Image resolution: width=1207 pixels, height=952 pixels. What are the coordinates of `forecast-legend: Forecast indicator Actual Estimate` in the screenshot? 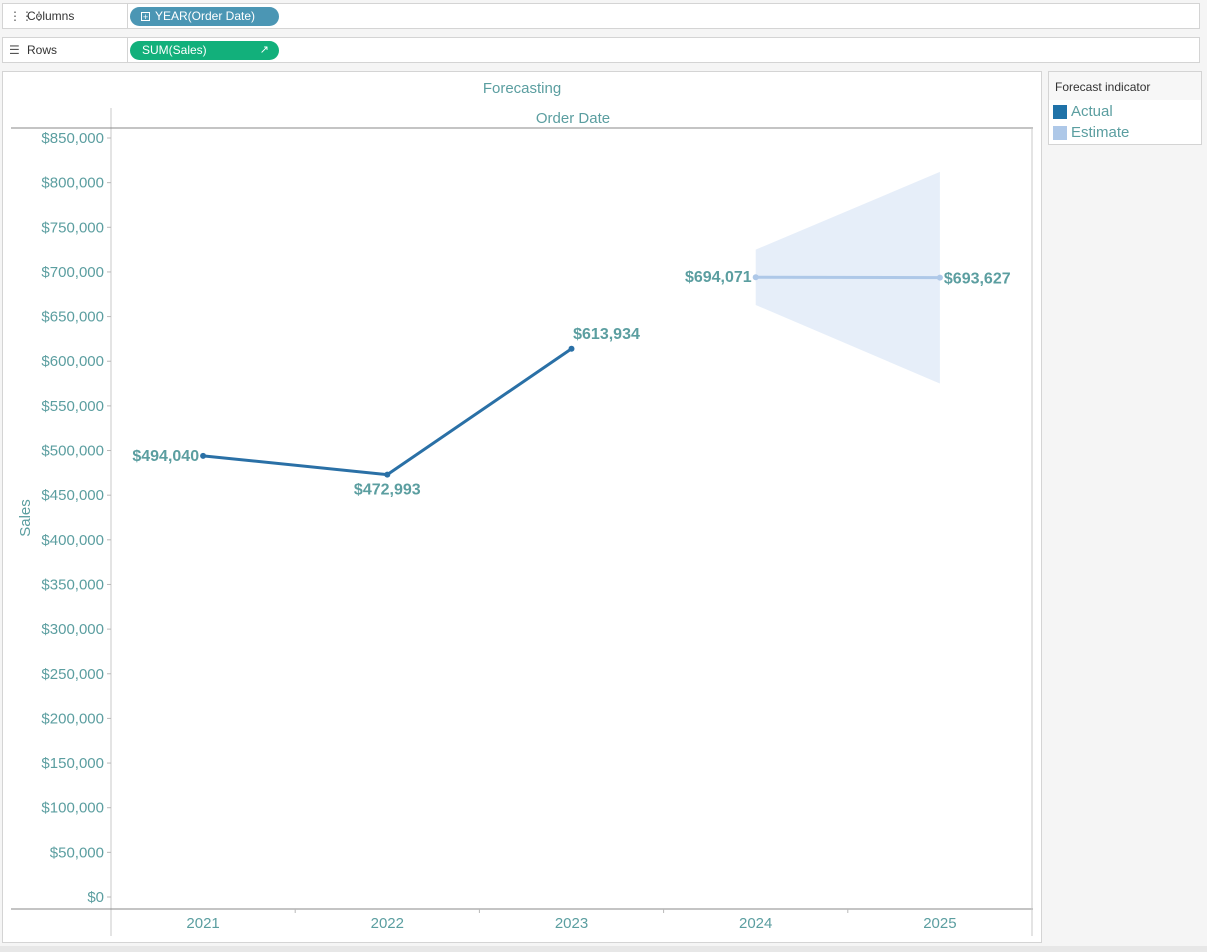 It's located at (1125, 108).